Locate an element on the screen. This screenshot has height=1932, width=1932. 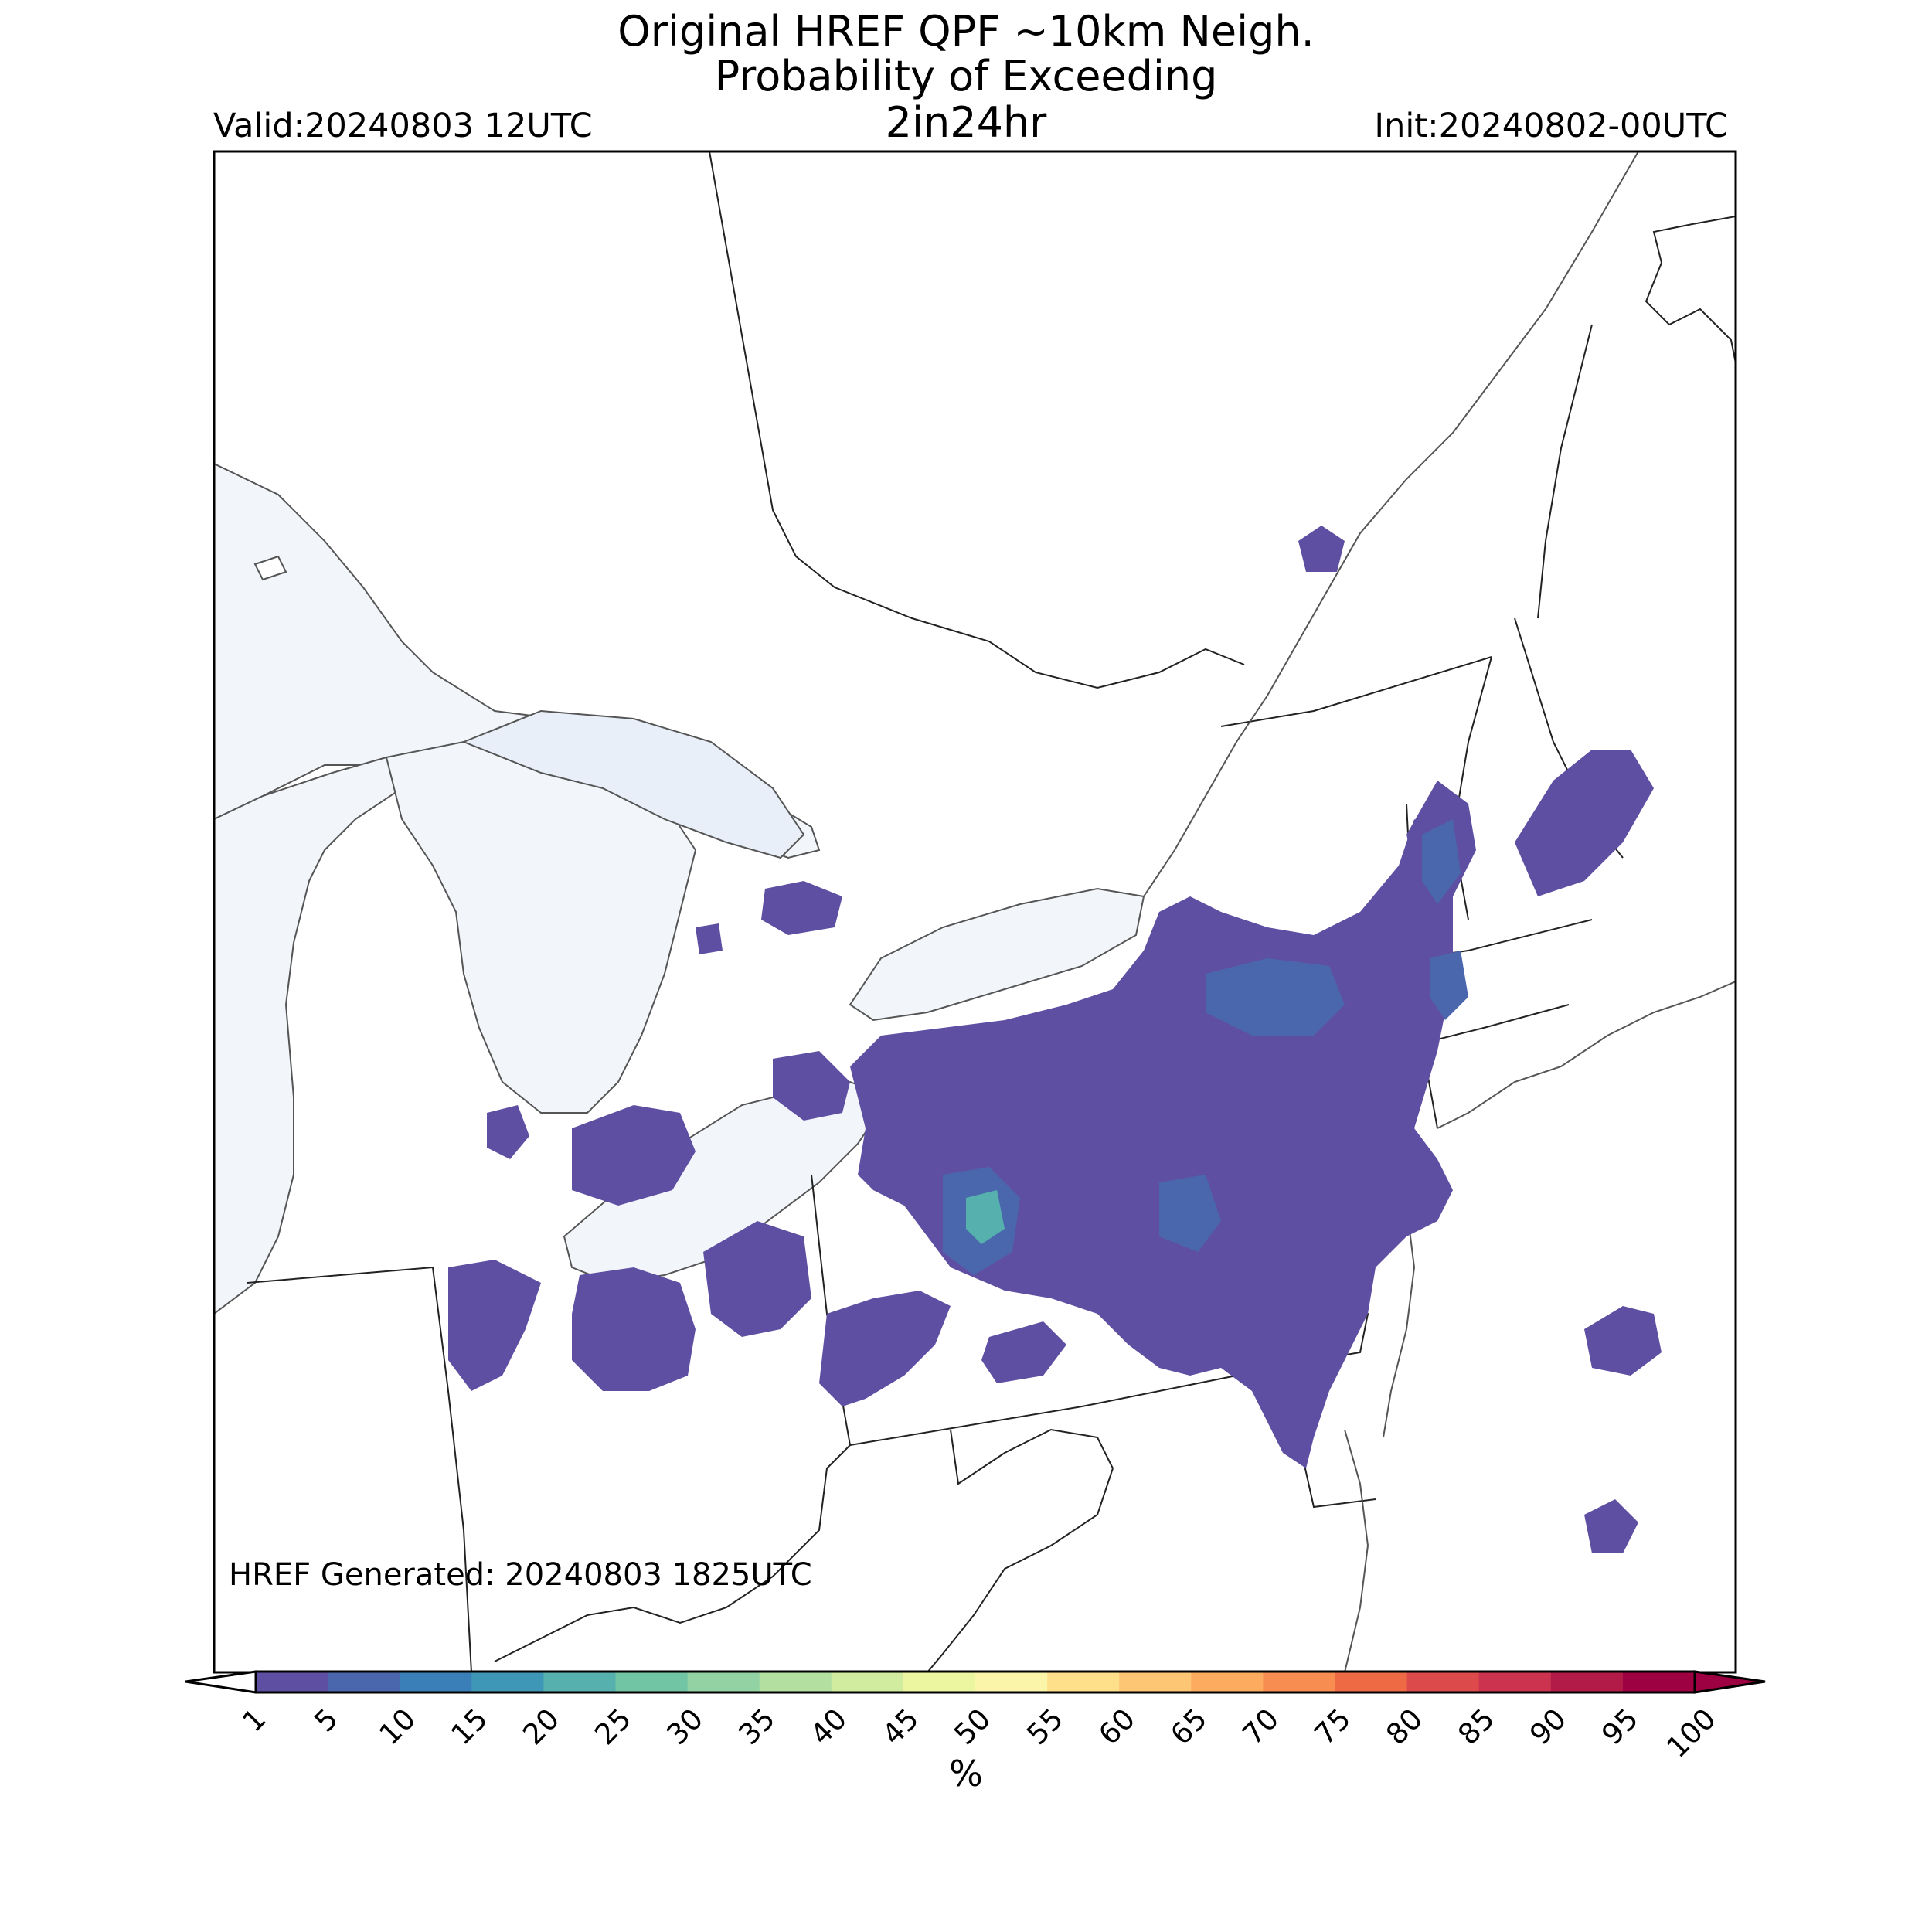
oh-river is located at coordinates (673, 1553).